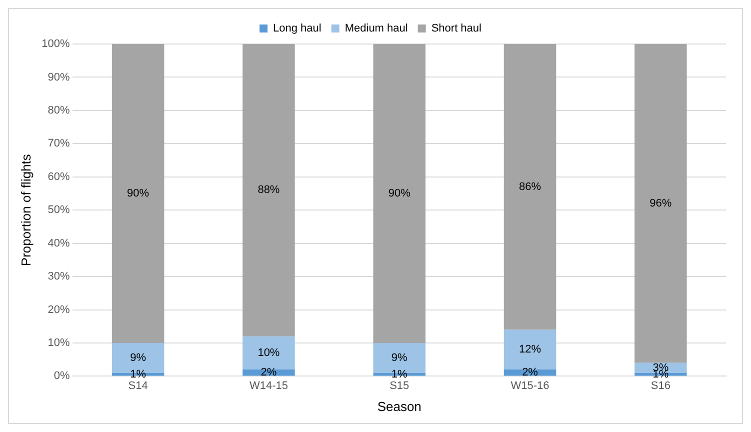  Describe the element at coordinates (660, 386) in the screenshot. I see `x-tick-label: S16` at that location.